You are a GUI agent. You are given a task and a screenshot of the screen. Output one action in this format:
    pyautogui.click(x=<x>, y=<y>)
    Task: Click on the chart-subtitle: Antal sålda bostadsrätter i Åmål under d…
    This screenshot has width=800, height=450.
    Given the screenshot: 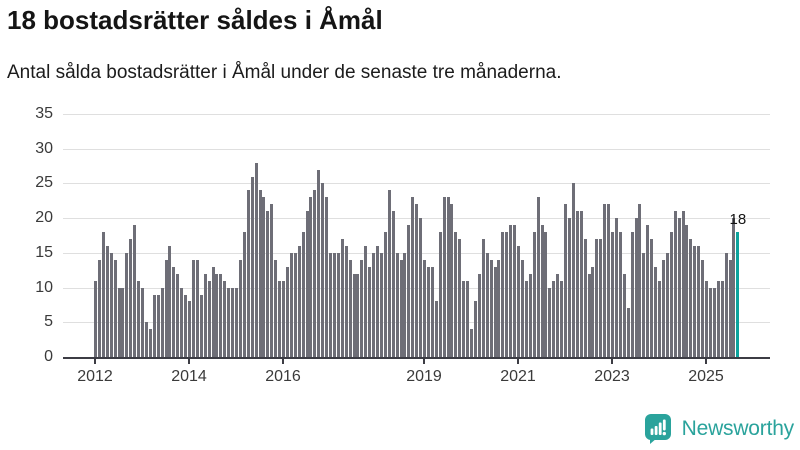 What is the action you would take?
    pyautogui.click(x=284, y=72)
    